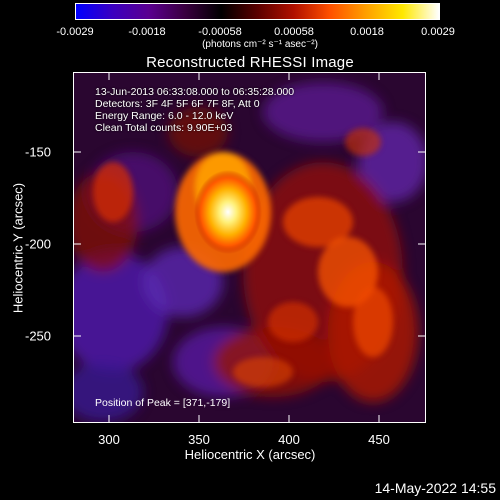 The width and height of the screenshot is (500, 500). I want to click on y-axis-label: Heliocentric Y (arcsec), so click(18, 248).